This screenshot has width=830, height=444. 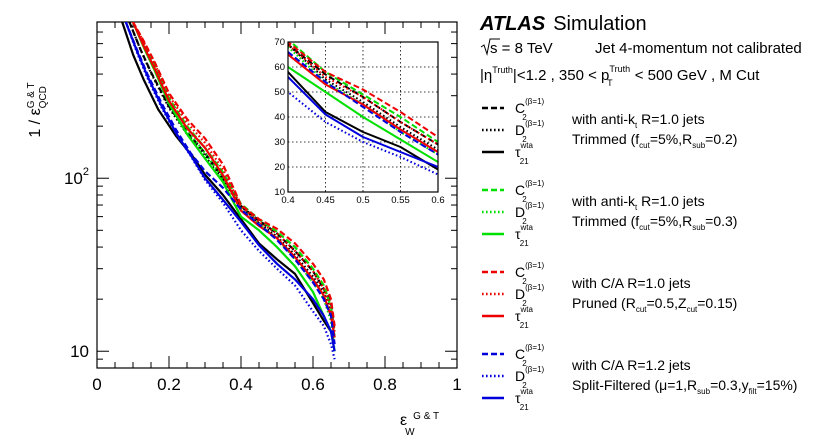 I want to click on header-title: ATLAS Simulation, so click(x=563, y=24).